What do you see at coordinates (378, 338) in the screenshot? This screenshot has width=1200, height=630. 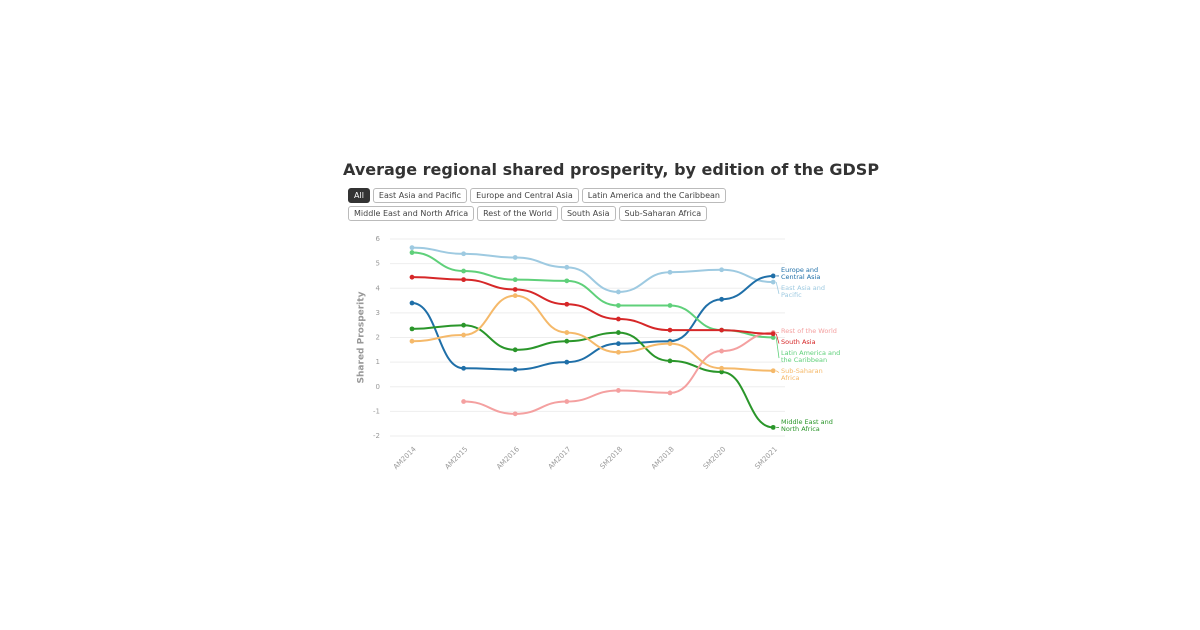 I see `y-tick-label: 2` at bounding box center [378, 338].